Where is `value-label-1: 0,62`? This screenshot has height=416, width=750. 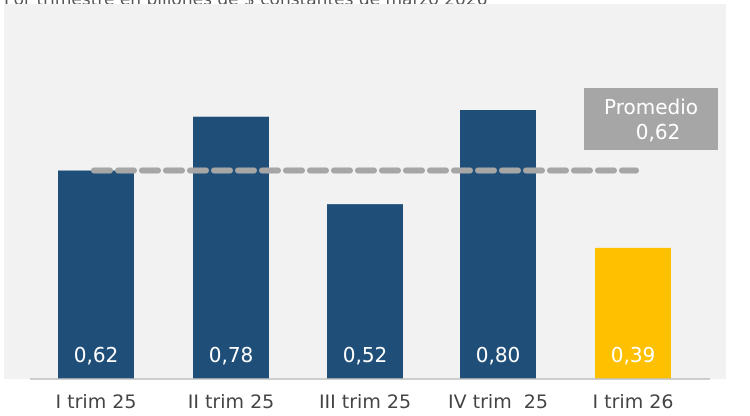
value-label-1: 0,62 is located at coordinates (96, 355).